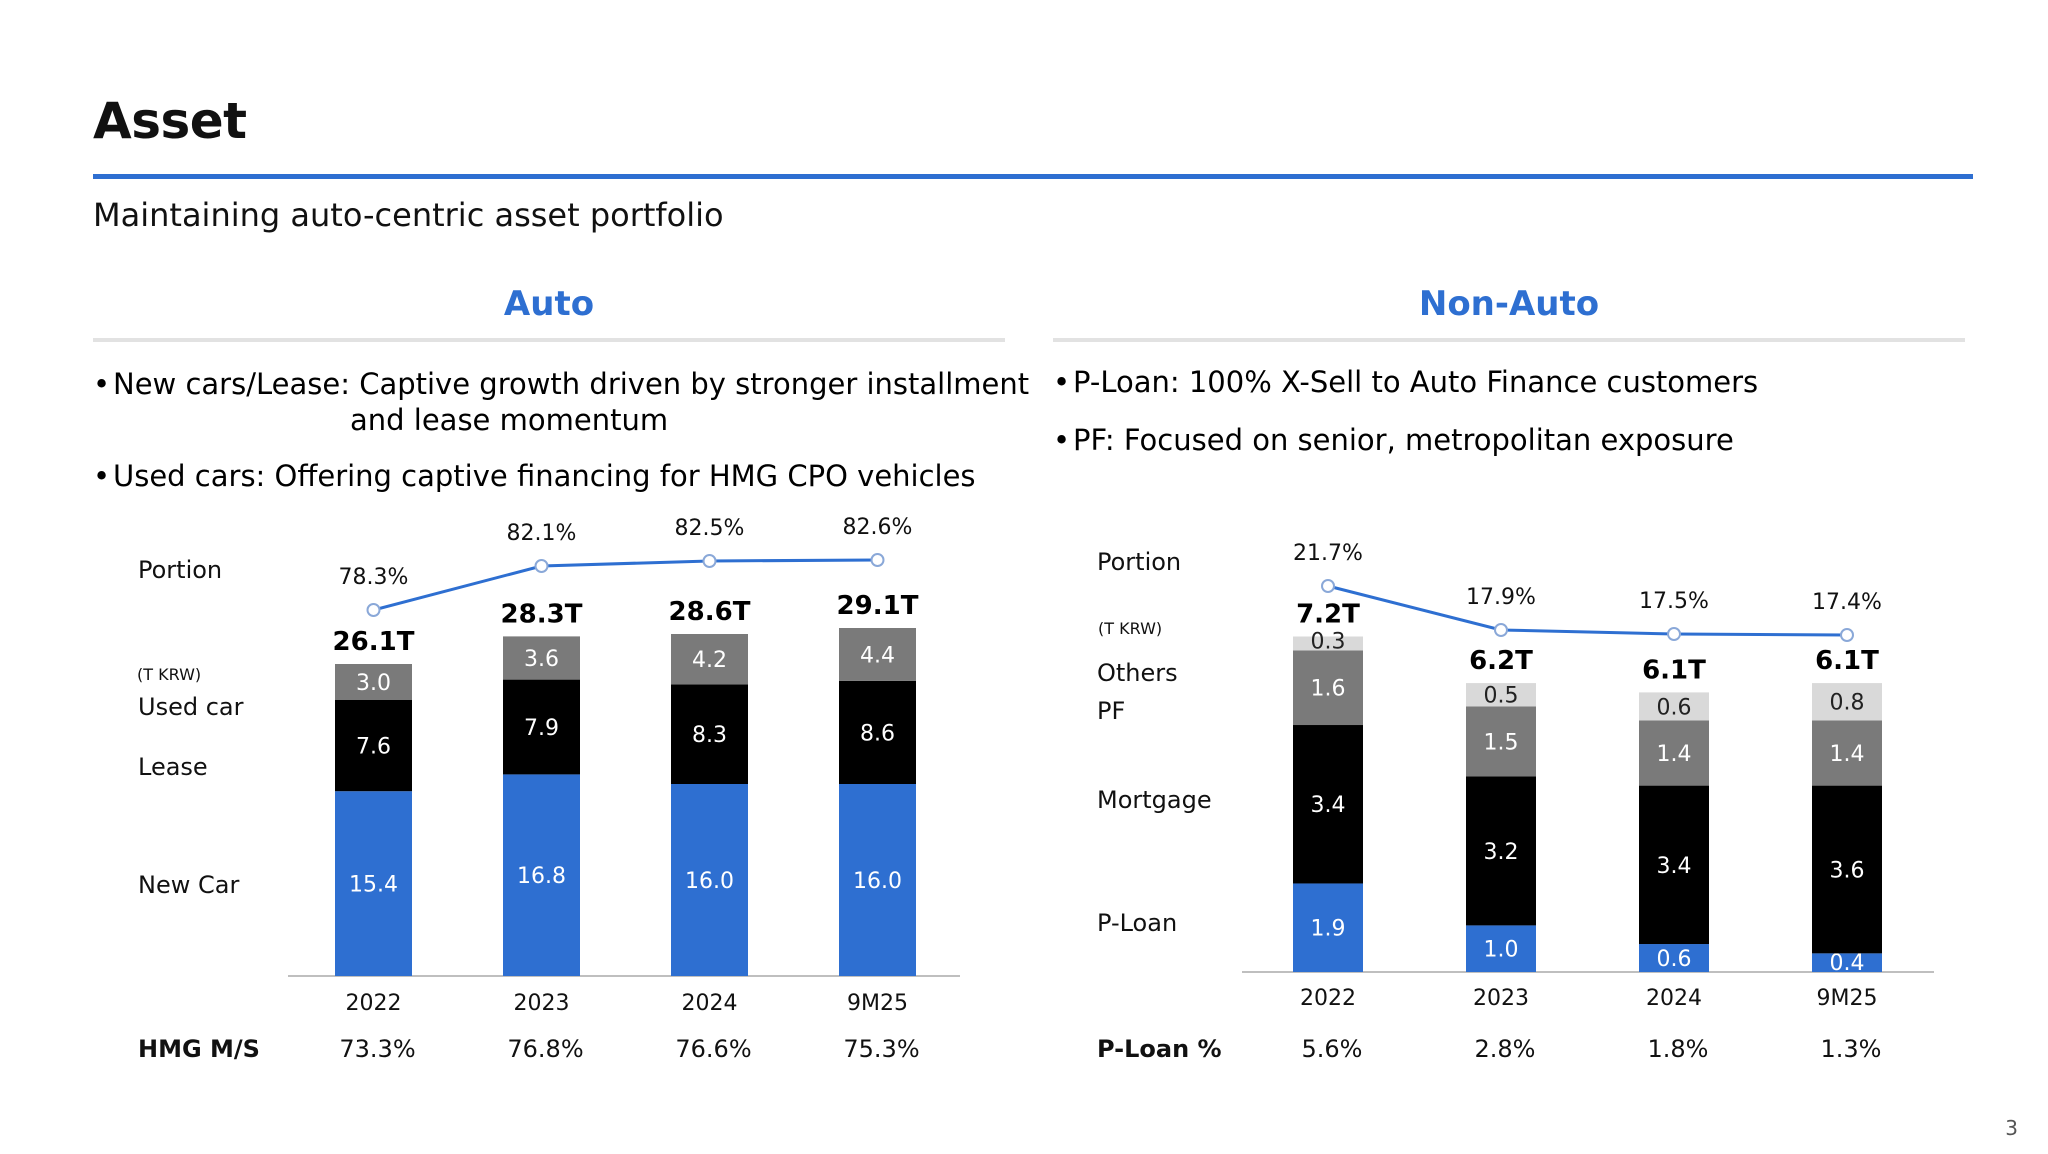 This screenshot has height=1154, width=2048. I want to click on nonauto-bar-value-label: 0.4, so click(1847, 963).